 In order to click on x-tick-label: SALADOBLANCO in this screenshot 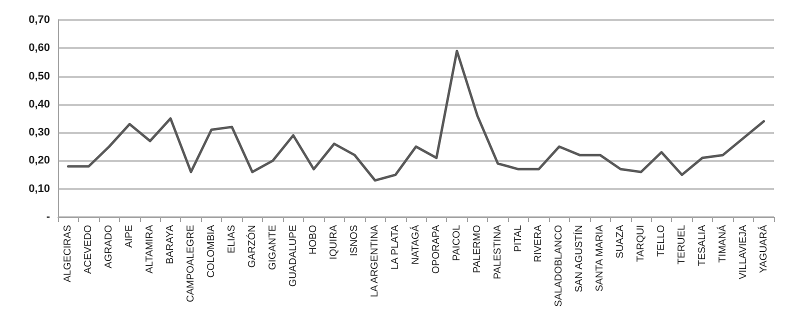, I will do `click(559, 265)`.